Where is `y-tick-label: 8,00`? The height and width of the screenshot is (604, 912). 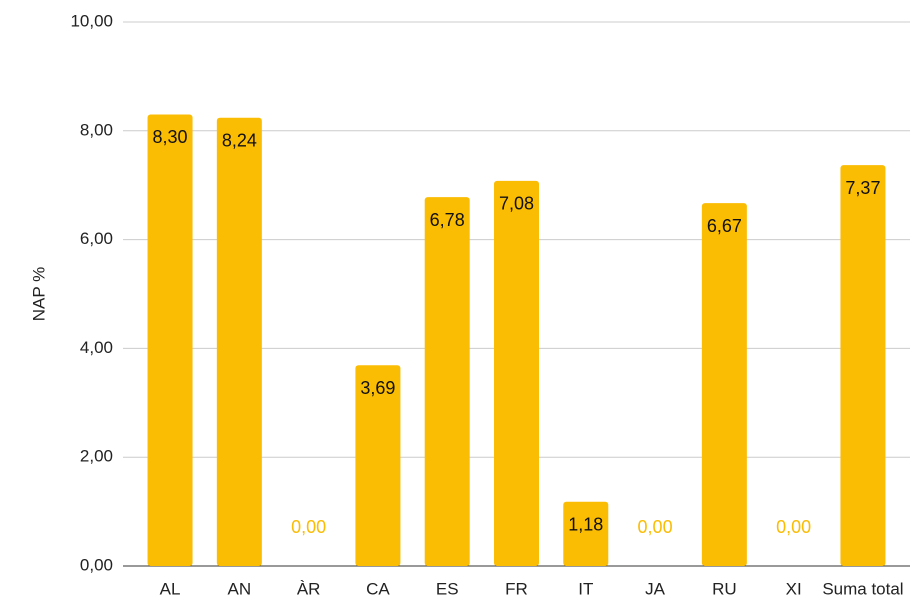
y-tick-label: 8,00 is located at coordinates (96, 129).